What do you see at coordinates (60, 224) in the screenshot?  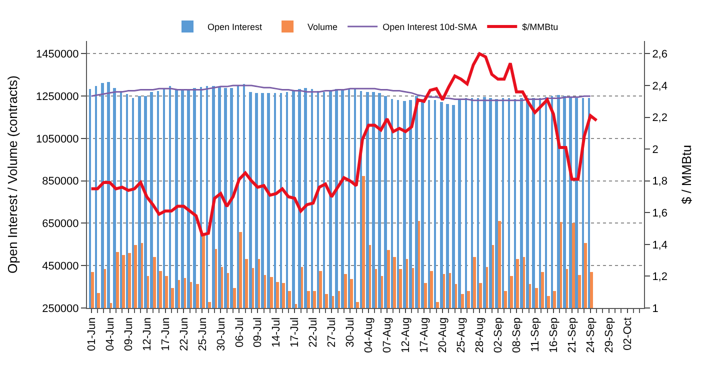 I see `y-tick-label: 650000` at bounding box center [60, 224].